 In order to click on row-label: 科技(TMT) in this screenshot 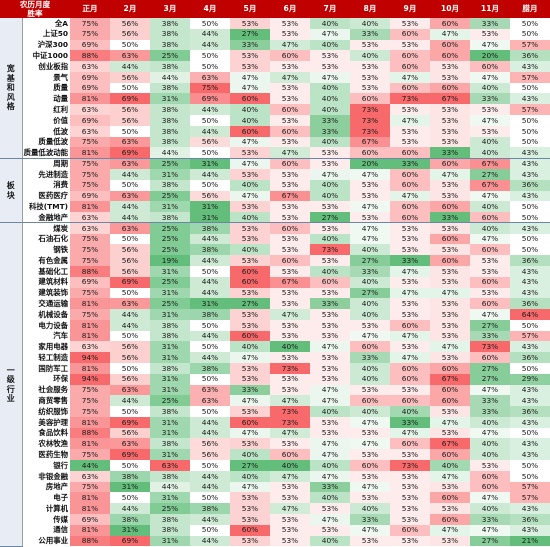, I will do `click(48, 206)`.